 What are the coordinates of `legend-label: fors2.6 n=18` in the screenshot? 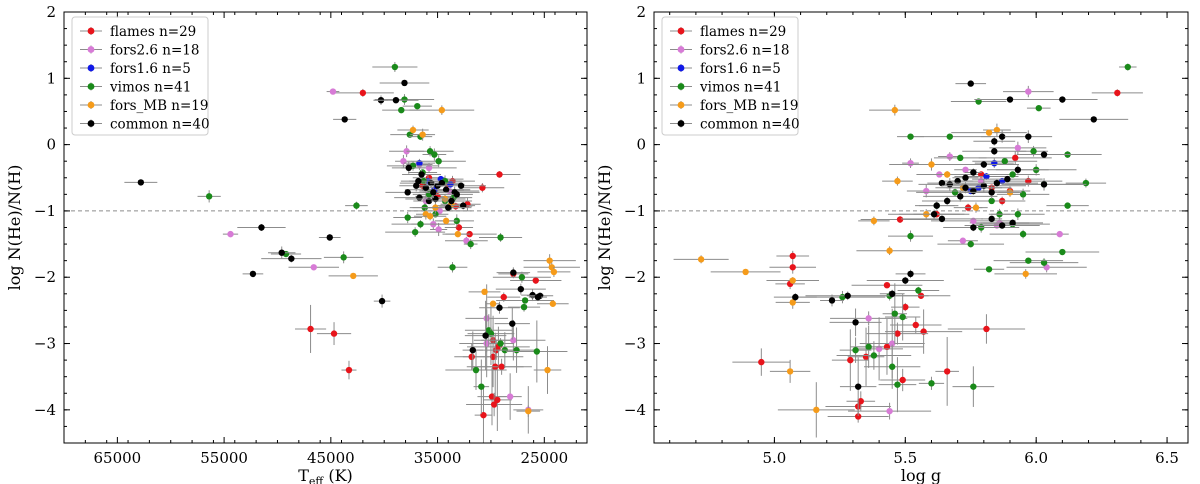 It's located at (744, 51).